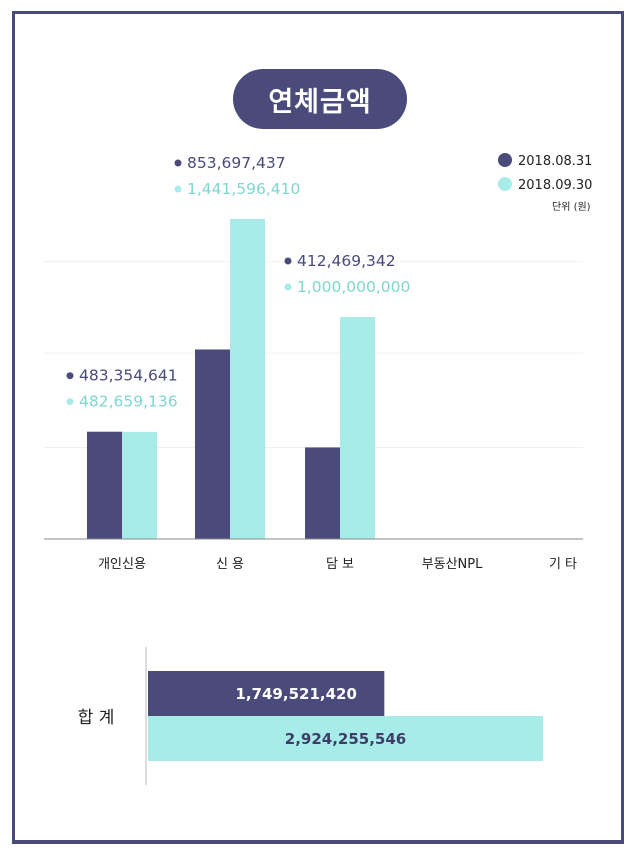 Image resolution: width=640 pixels, height=859 pixels. What do you see at coordinates (236, 163) in the screenshot?
I see `data-label-series1-cat1: 853,697,437` at bounding box center [236, 163].